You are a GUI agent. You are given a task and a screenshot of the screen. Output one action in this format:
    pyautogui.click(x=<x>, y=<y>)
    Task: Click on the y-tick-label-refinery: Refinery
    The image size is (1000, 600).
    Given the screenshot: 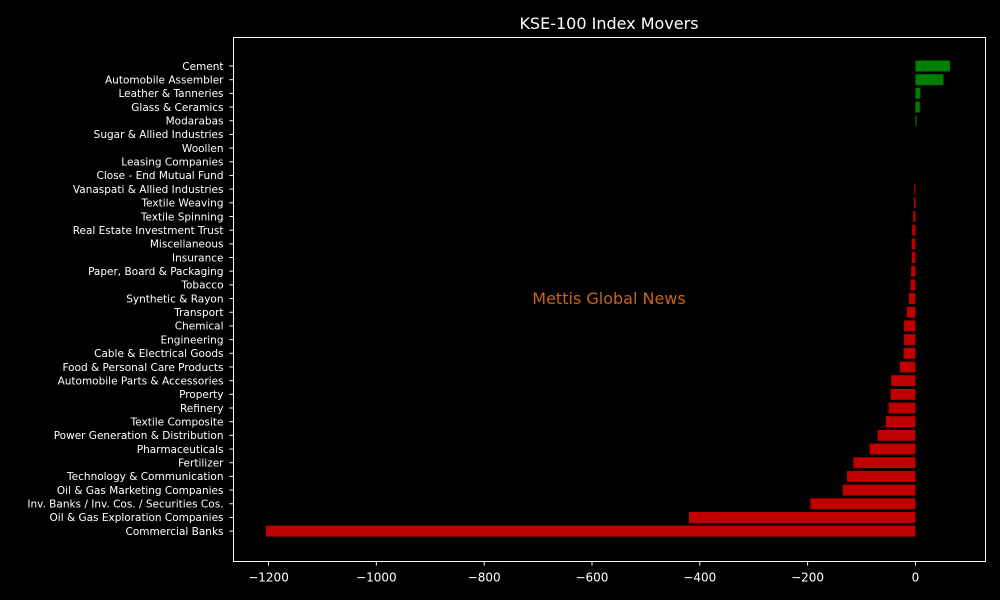 What is the action you would take?
    pyautogui.click(x=202, y=409)
    